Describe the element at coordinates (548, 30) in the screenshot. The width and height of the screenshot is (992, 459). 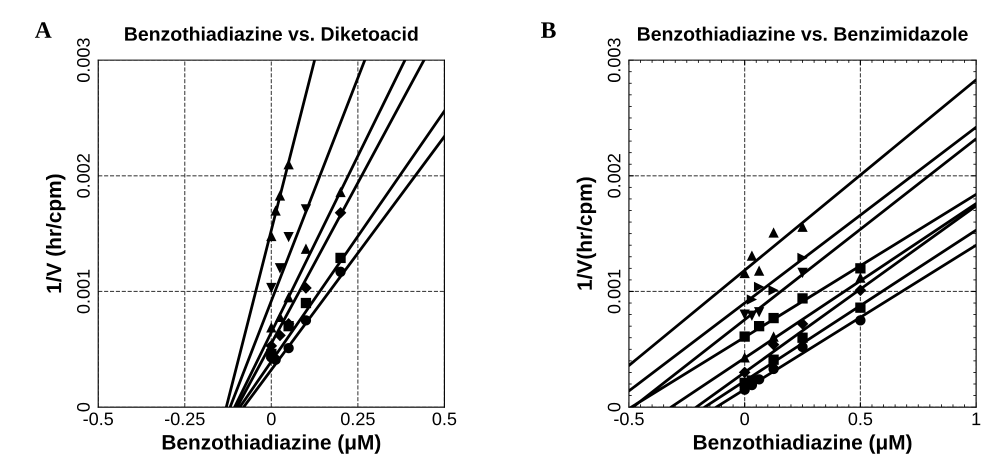
I see `text: B` at that location.